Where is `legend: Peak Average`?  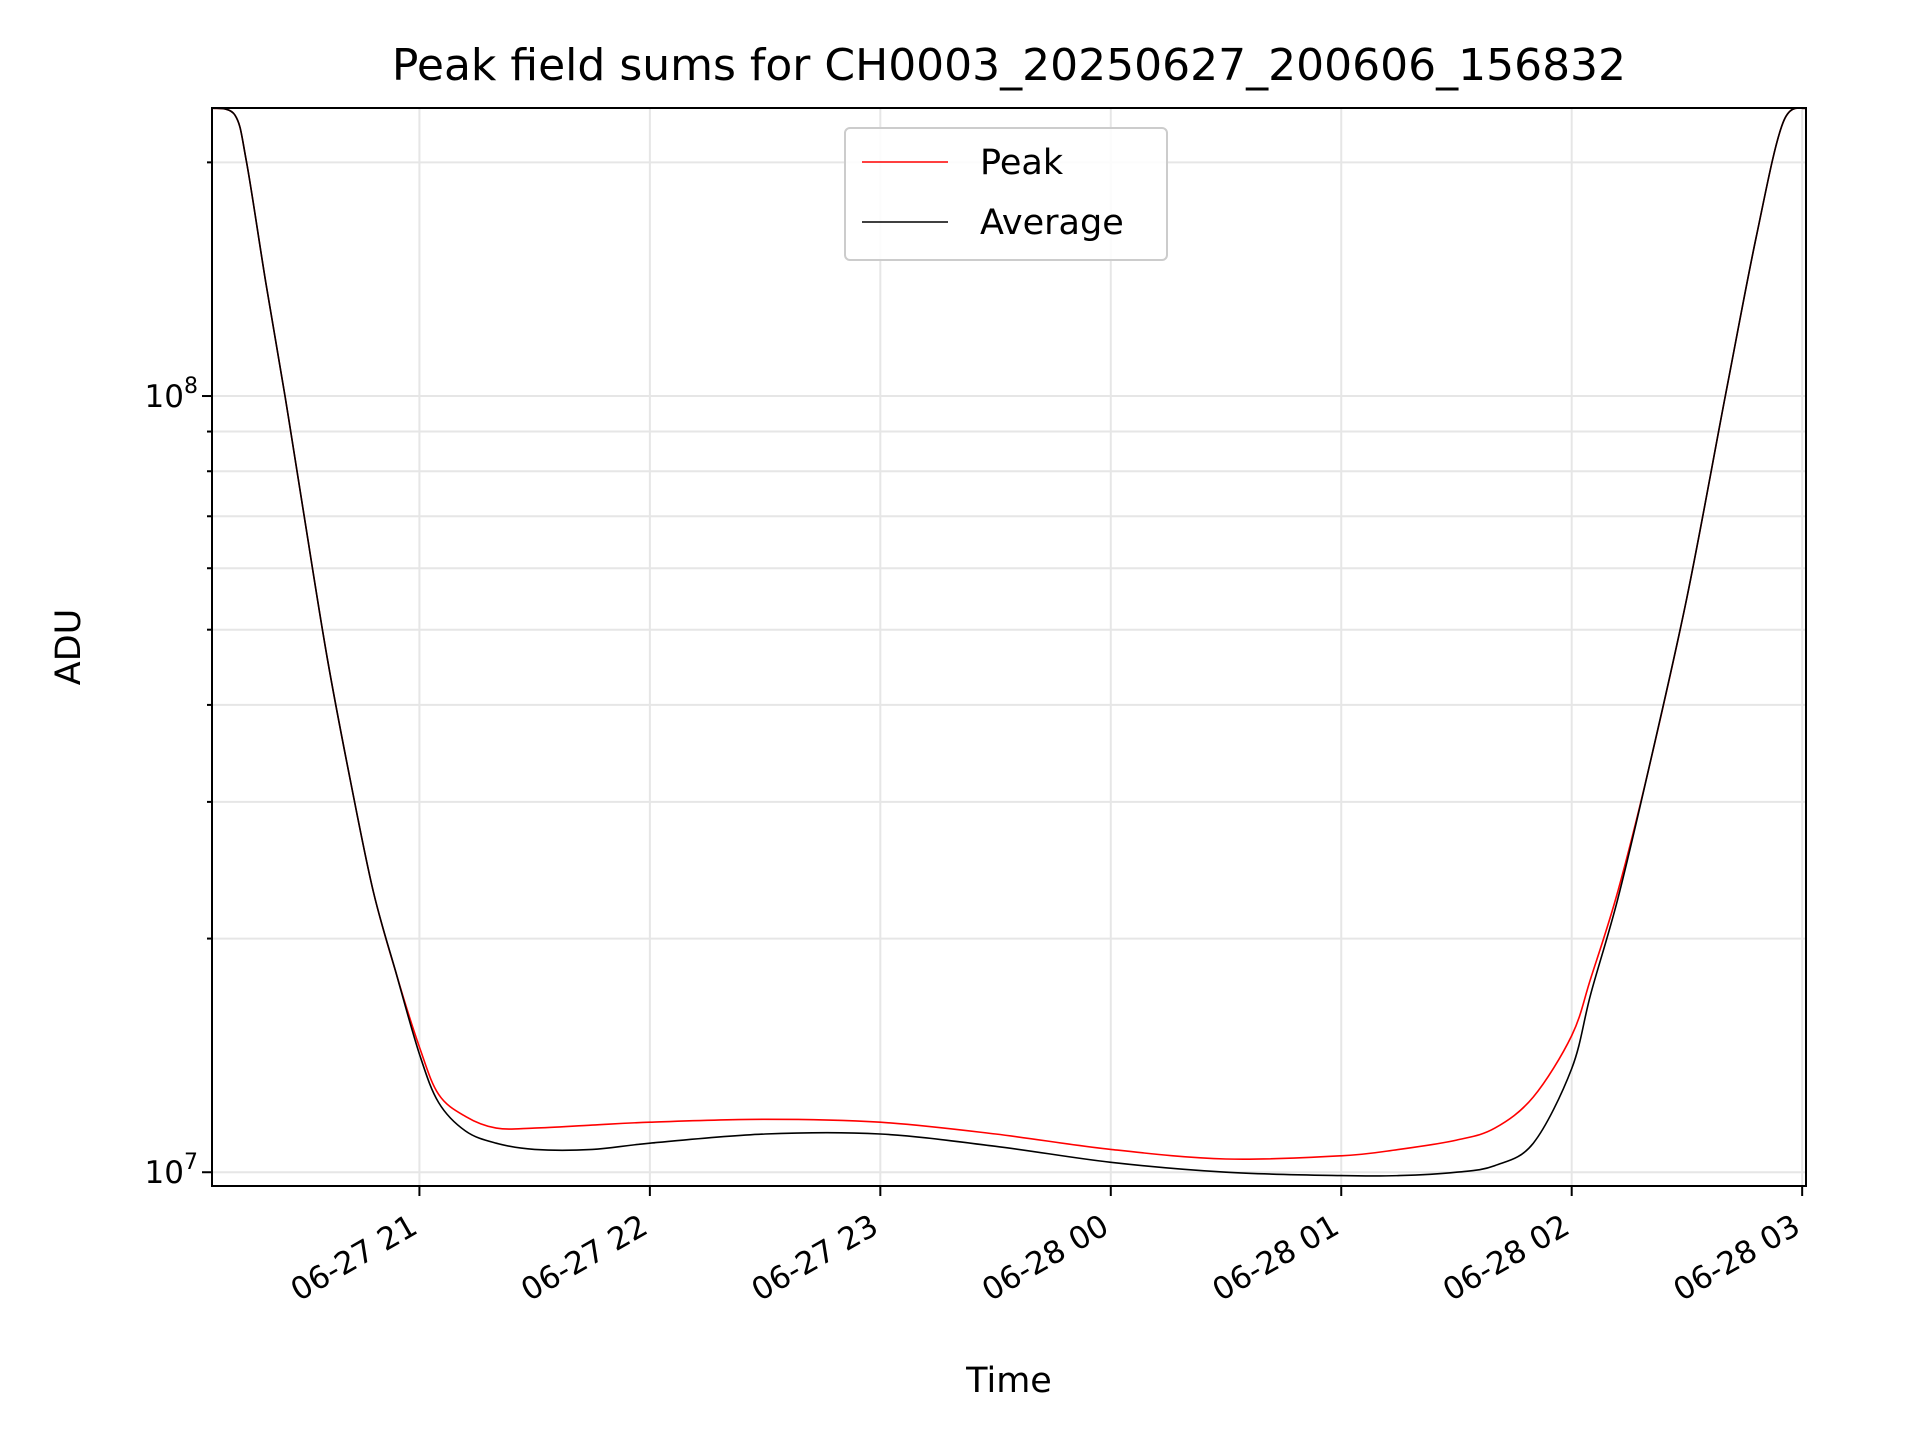 legend: Peak Average is located at coordinates (1006, 194).